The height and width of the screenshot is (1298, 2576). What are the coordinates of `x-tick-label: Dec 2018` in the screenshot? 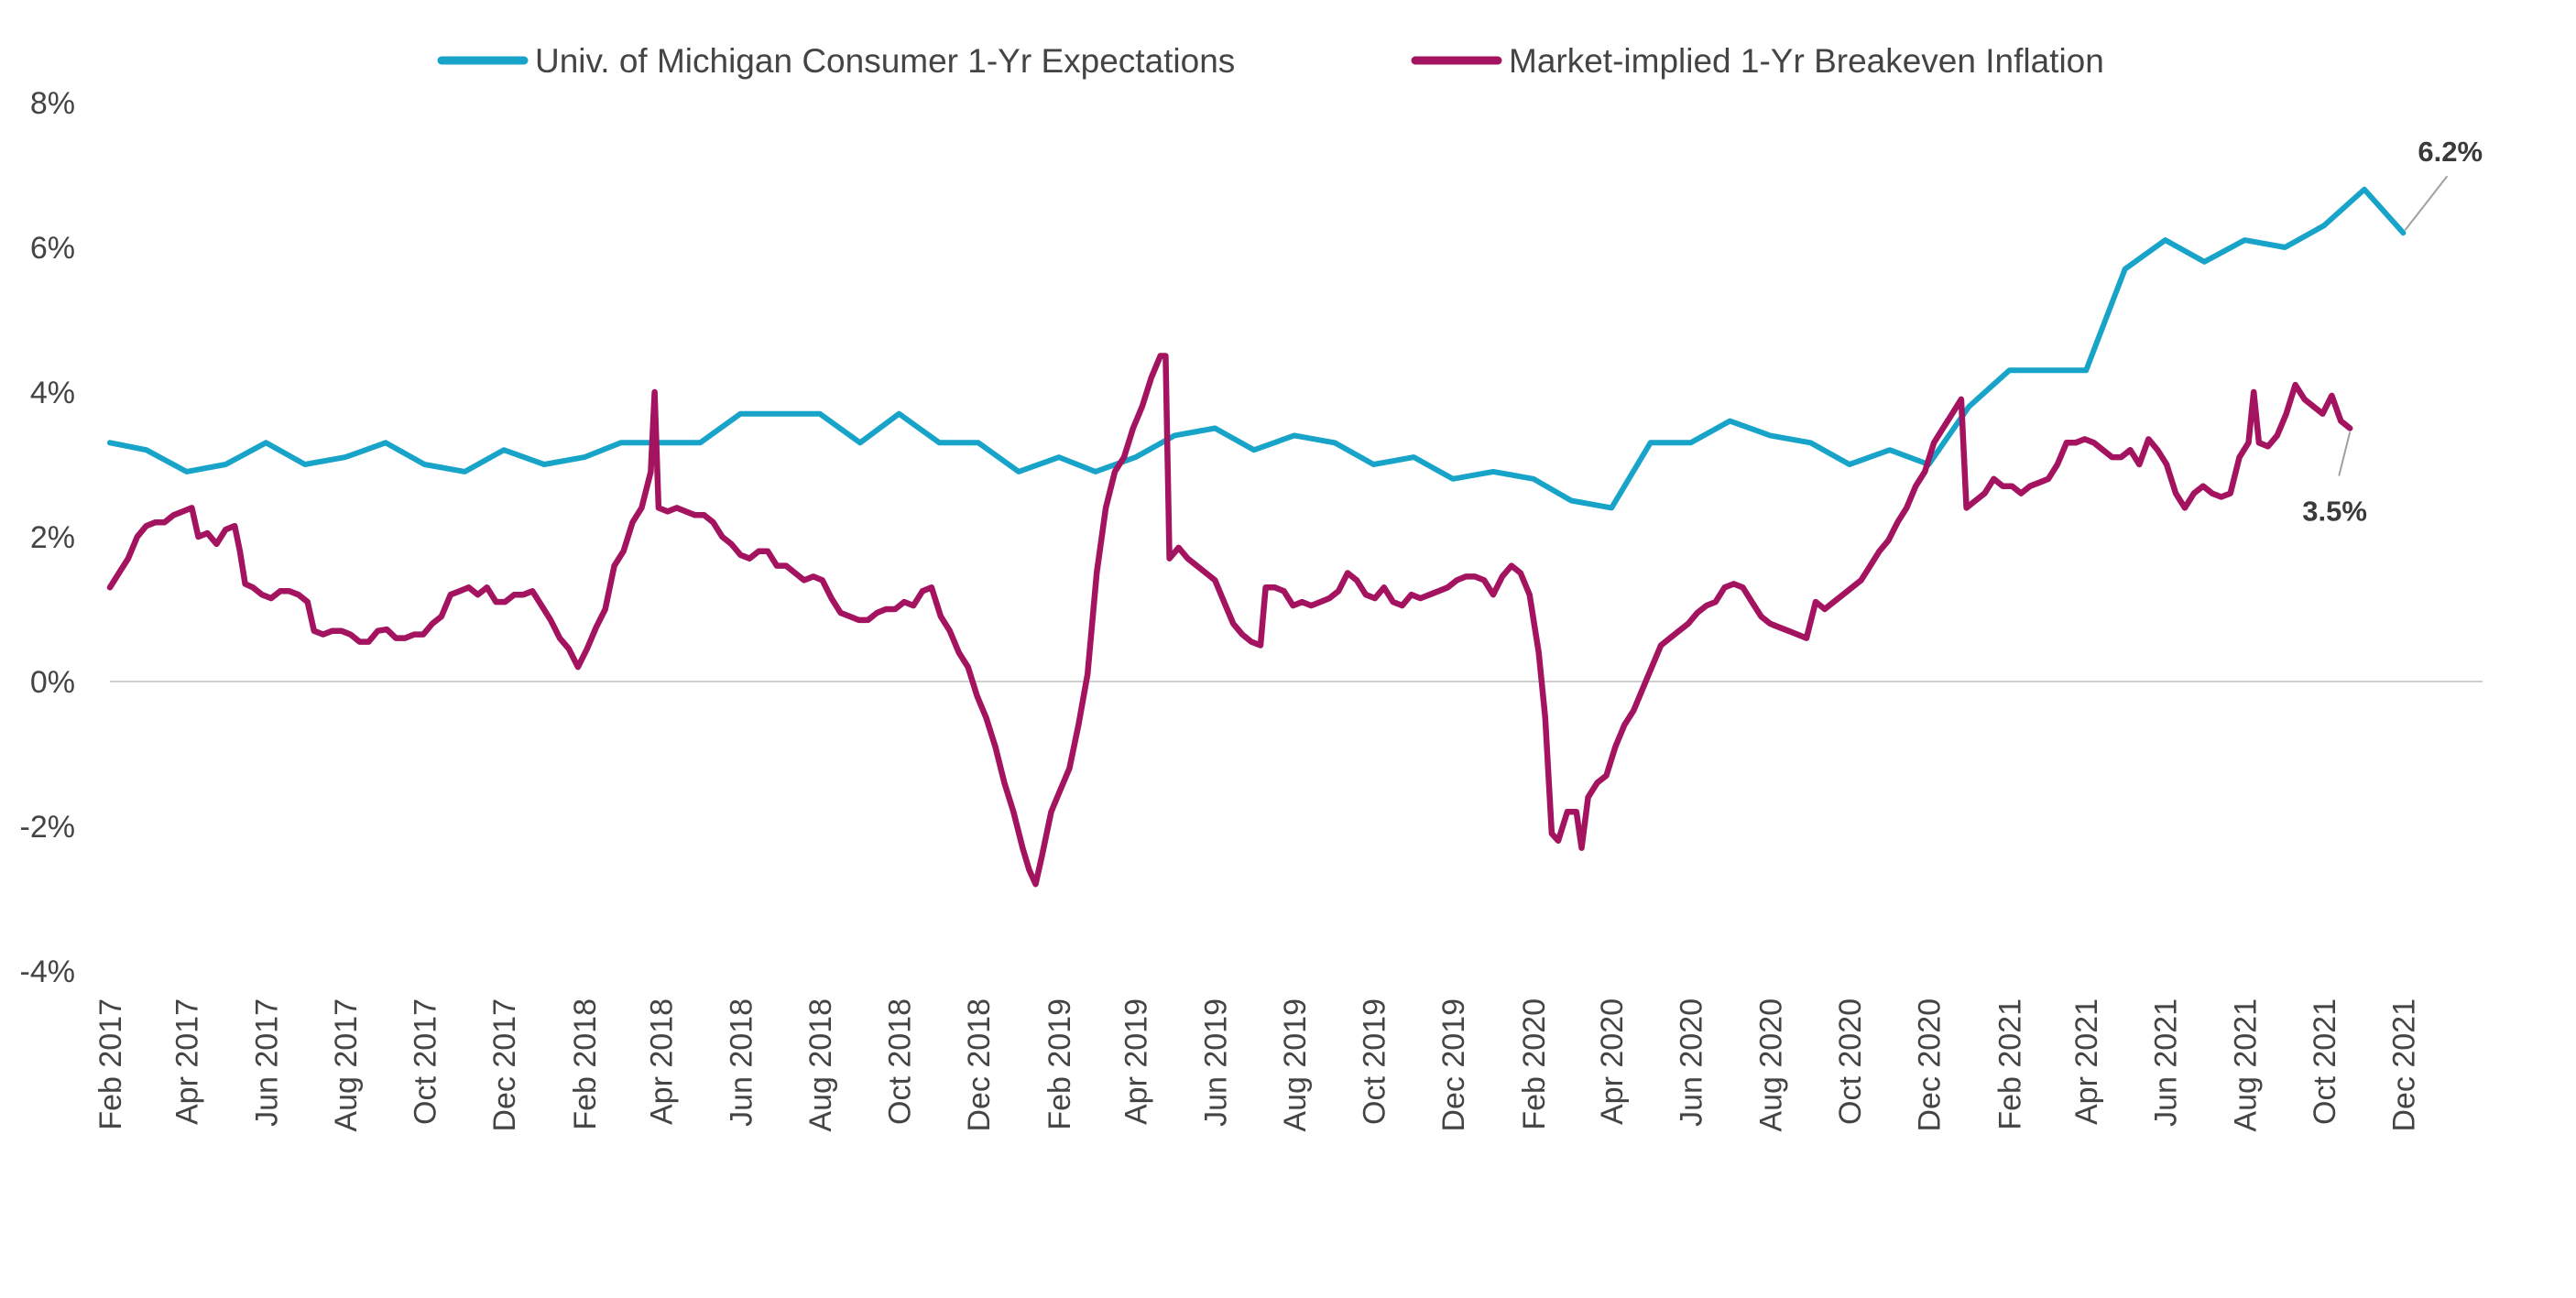 It's located at (980, 1065).